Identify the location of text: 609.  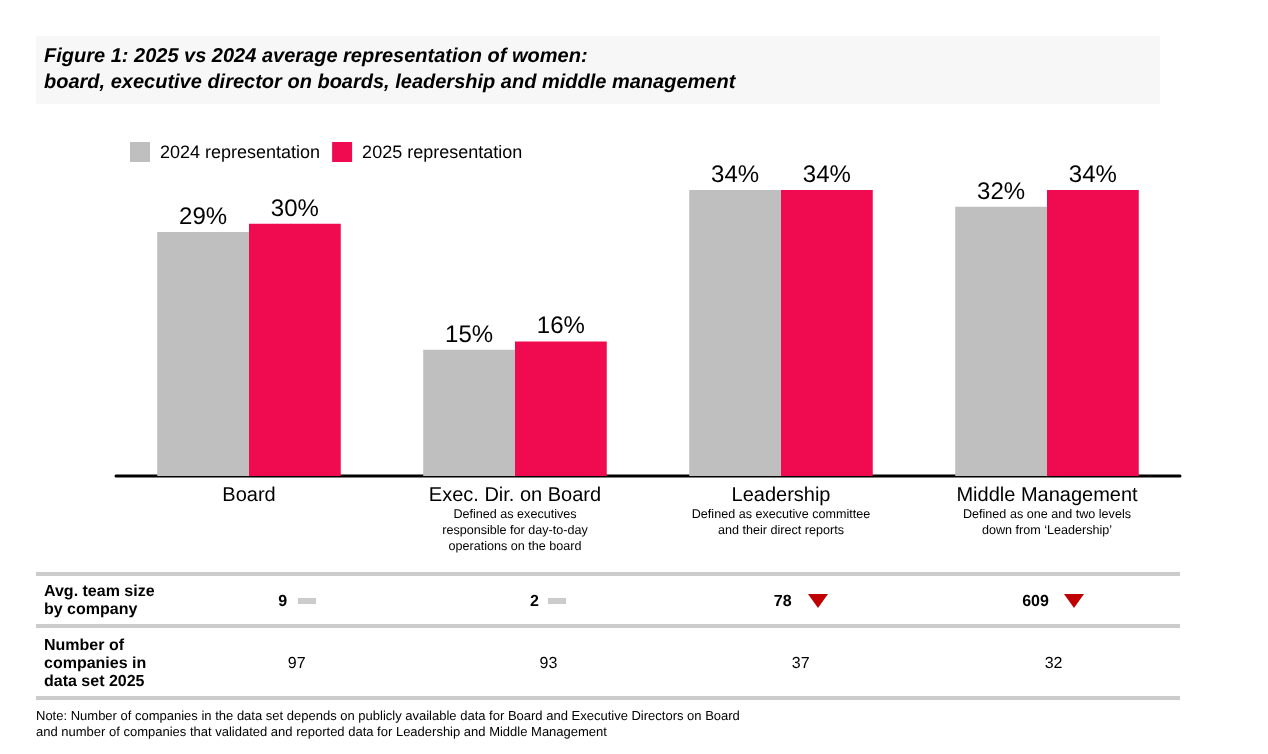
(1035, 600).